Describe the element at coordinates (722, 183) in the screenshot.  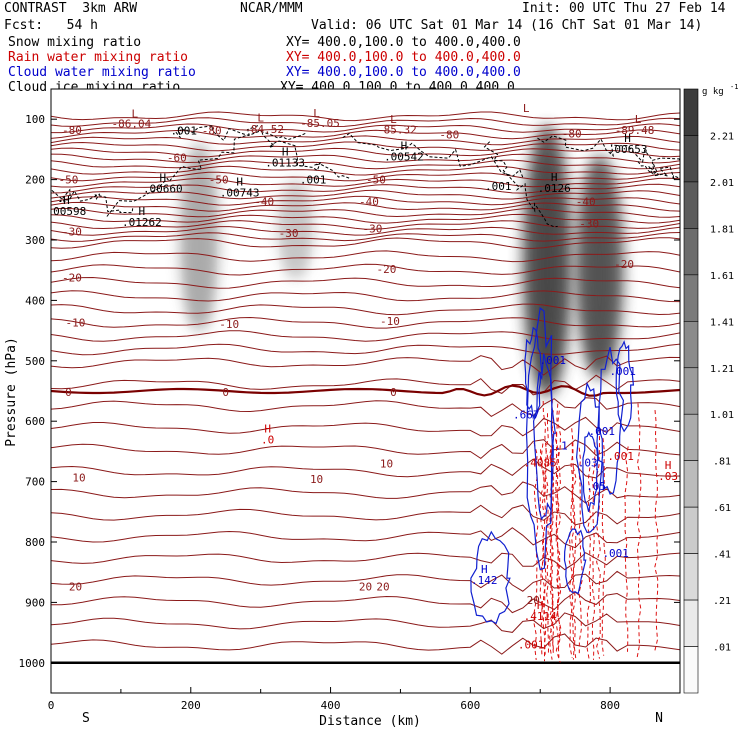
I see `colorbar-label: 2.01` at that location.